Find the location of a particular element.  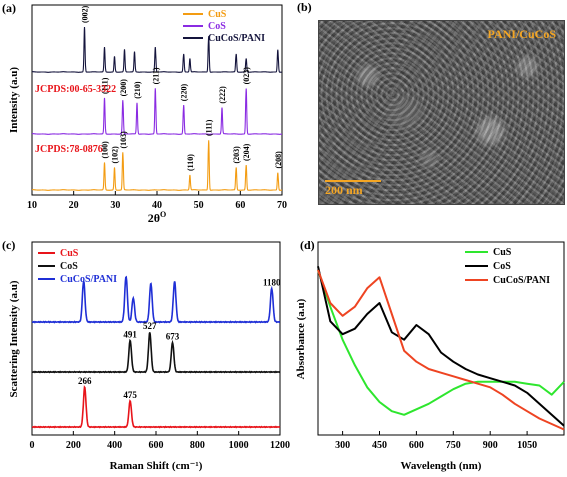

raman-legend: CuS CoS CuCoS/PANI is located at coordinates (77, 266).